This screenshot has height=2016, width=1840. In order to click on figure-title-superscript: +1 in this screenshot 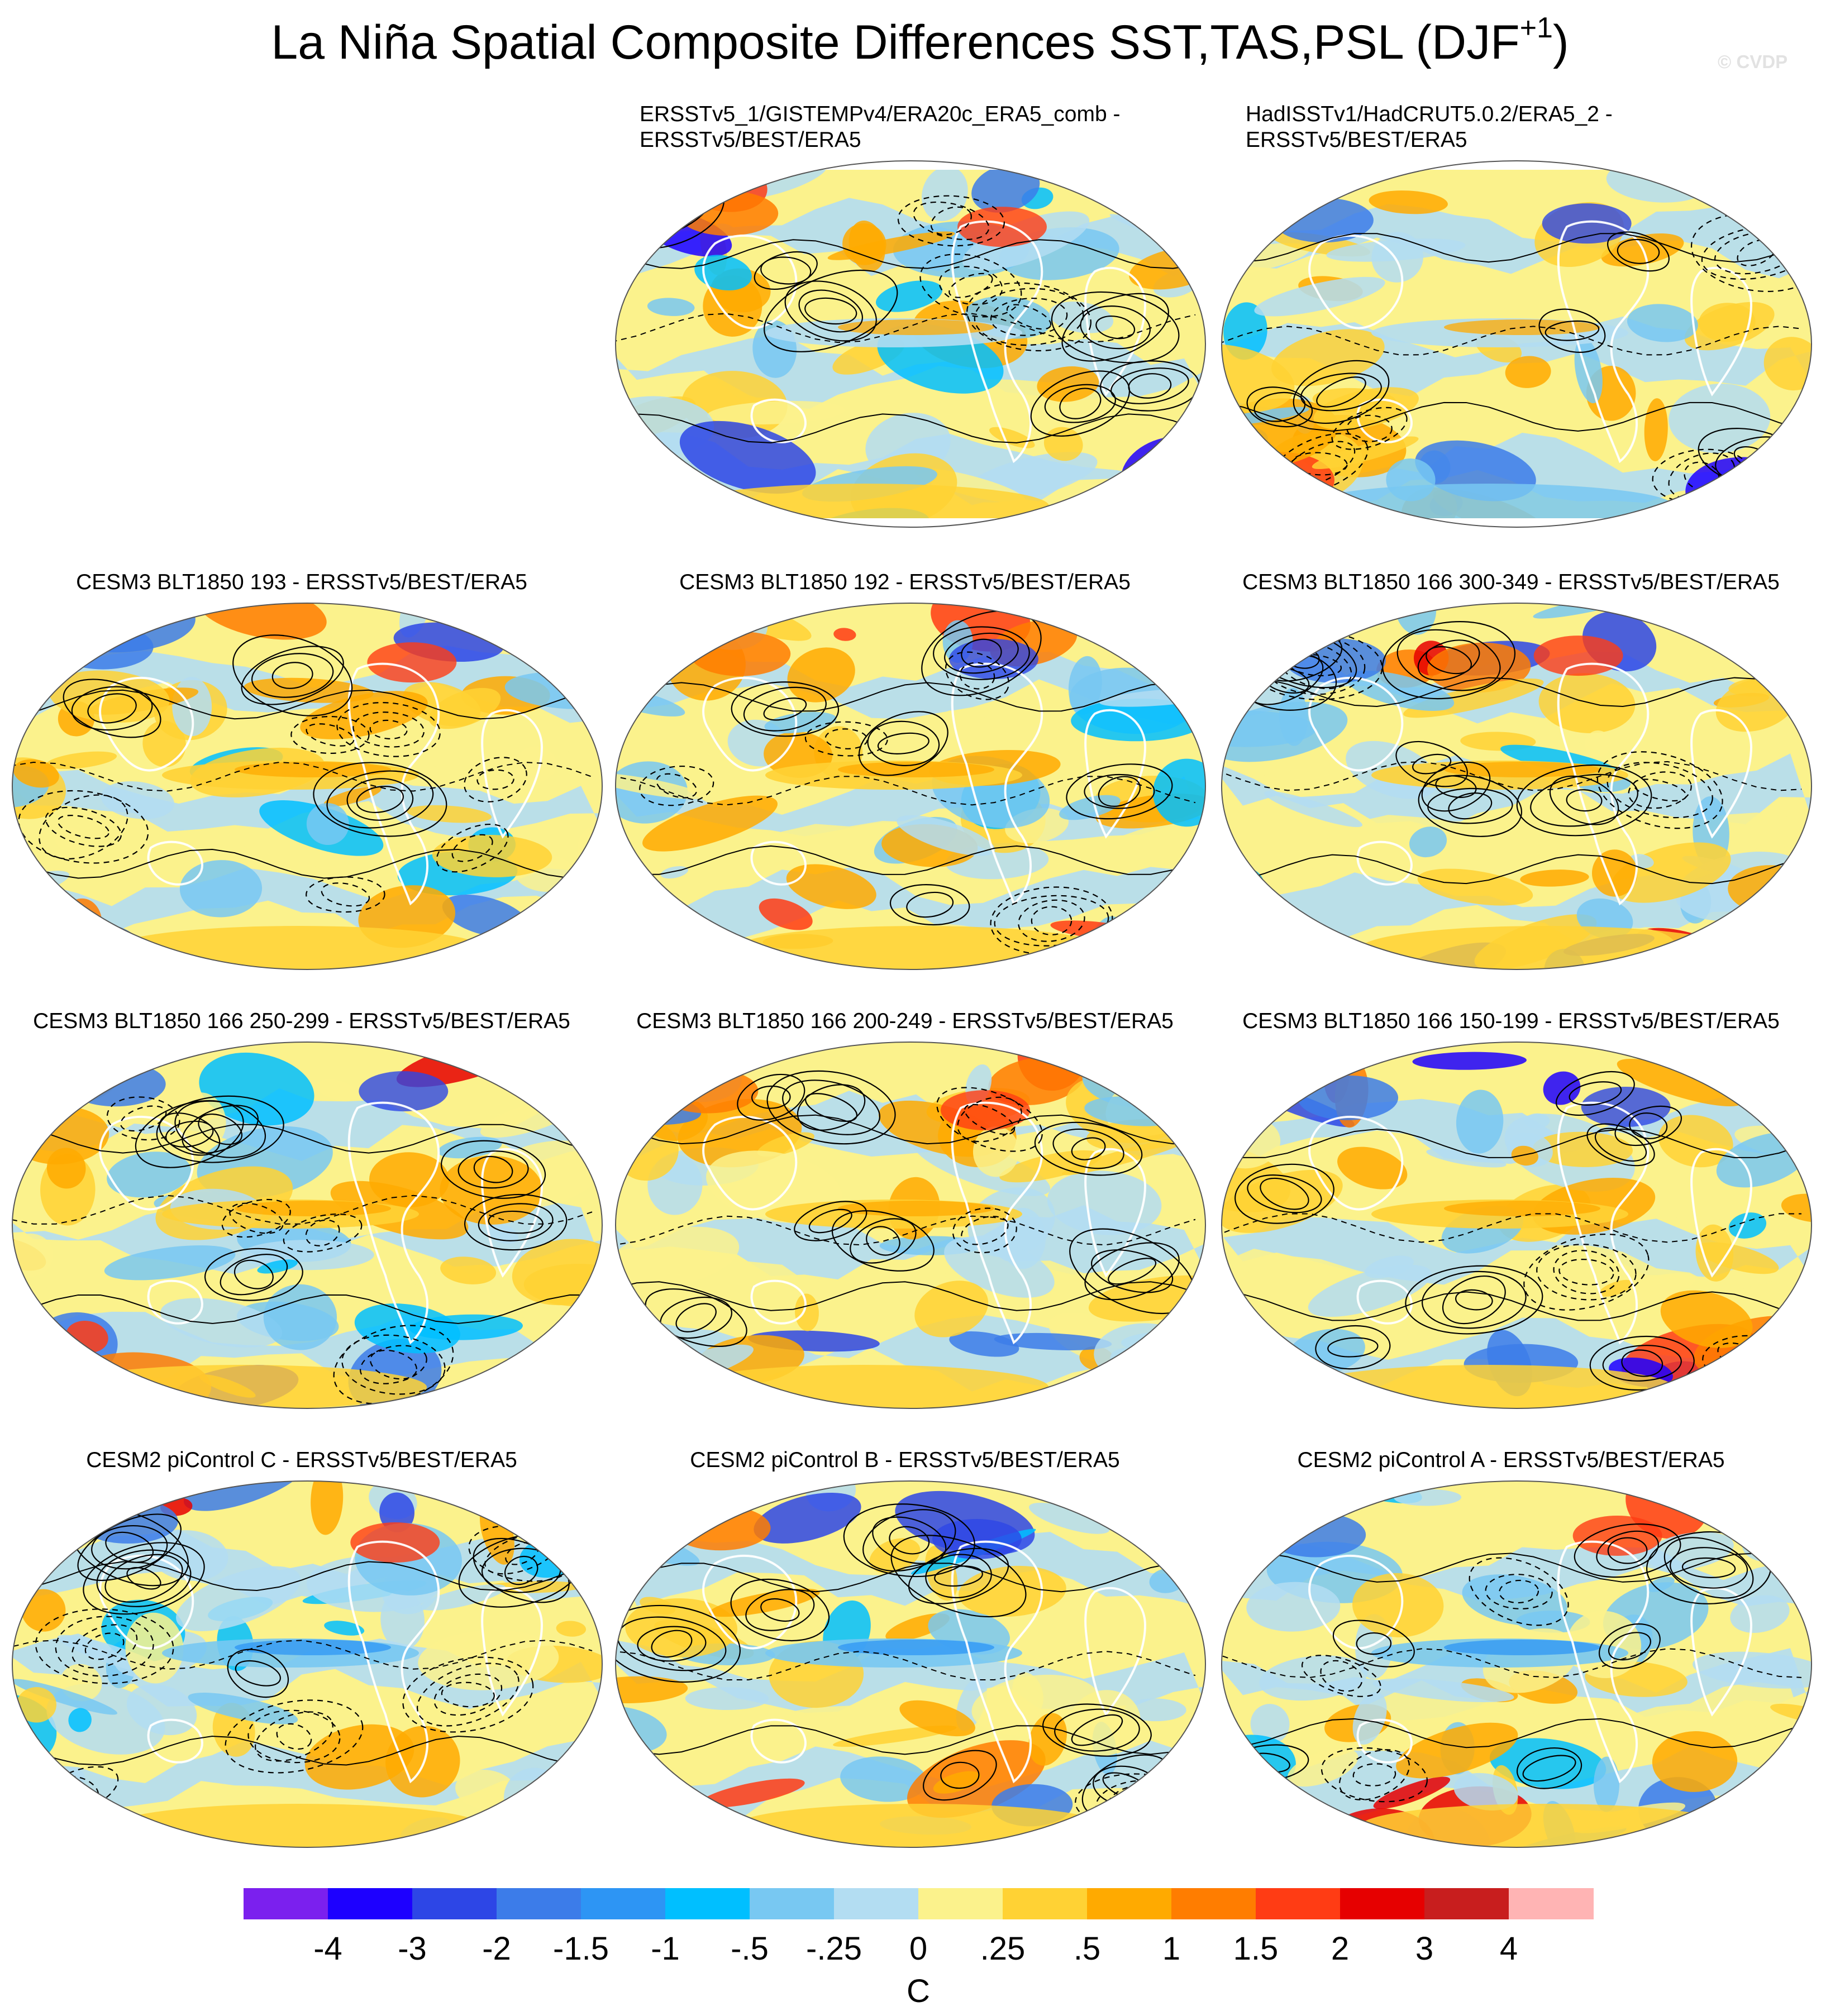, I will do `click(1536, 28)`.